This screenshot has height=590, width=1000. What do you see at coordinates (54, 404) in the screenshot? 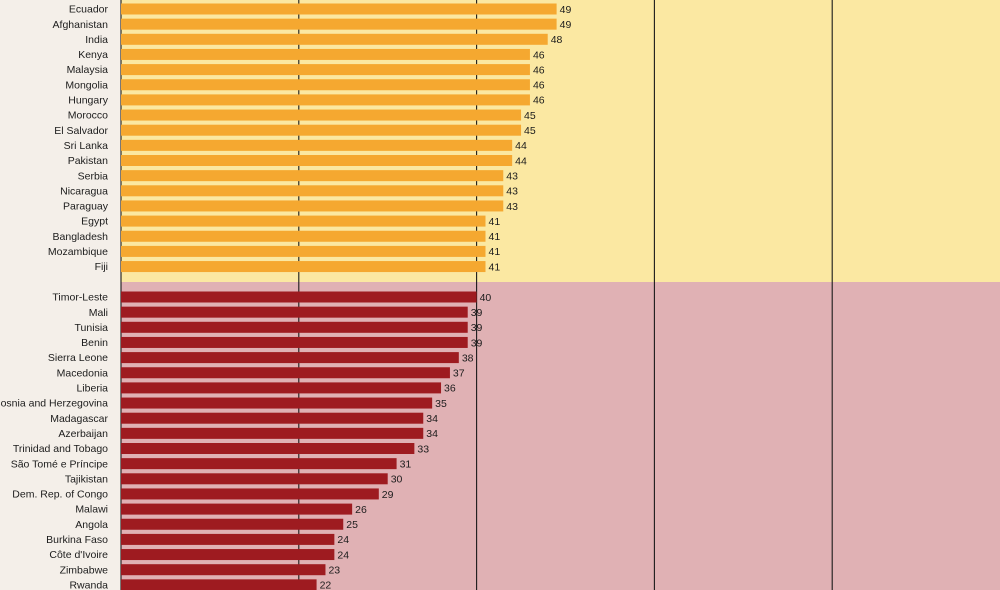
I see `category-label-bosnia-and-herzegovina: Bosnia and Herzegovina` at bounding box center [54, 404].